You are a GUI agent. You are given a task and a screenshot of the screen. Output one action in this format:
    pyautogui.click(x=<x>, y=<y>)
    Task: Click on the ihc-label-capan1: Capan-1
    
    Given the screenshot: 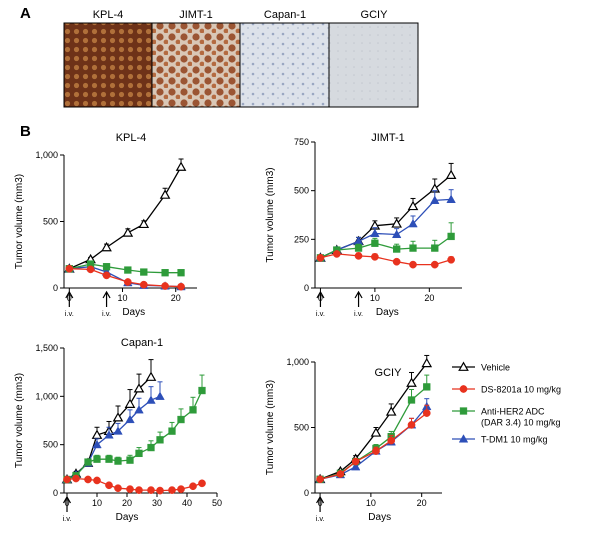 What is the action you would take?
    pyautogui.click(x=285, y=15)
    